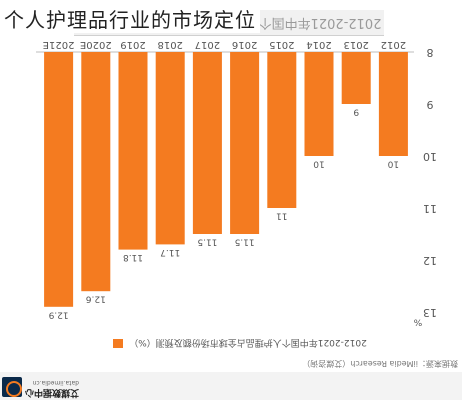 Image resolution: width=462 pixels, height=400 pixels. Describe the element at coordinates (355, 45) in the screenshot. I see `x-tick-label-2013: 2013` at that location.